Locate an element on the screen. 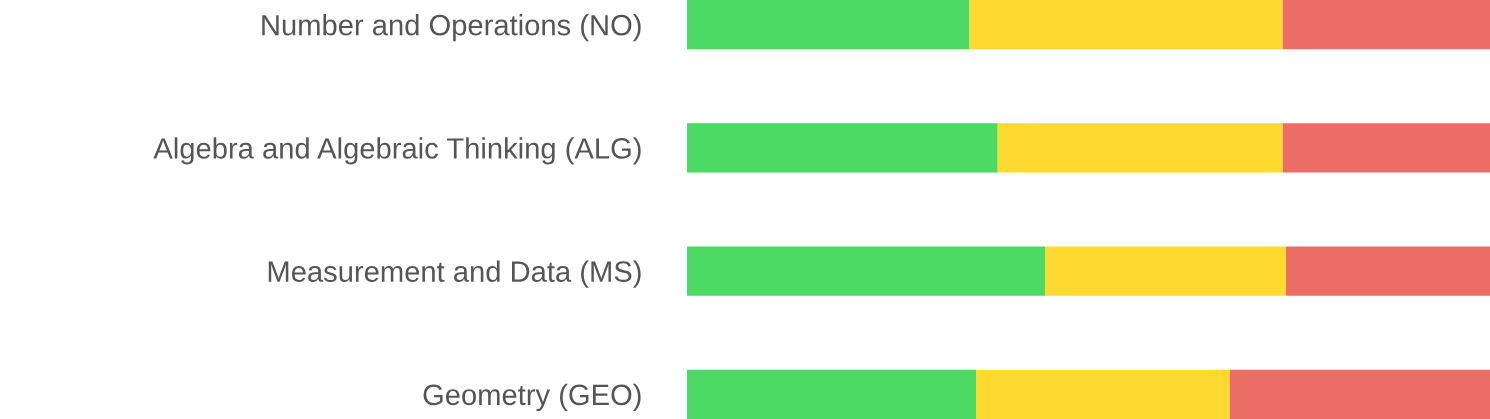 This screenshot has height=419, width=1490. y-tick-label: Algebra and Algebraic Thinking (ALG) is located at coordinates (397, 151).